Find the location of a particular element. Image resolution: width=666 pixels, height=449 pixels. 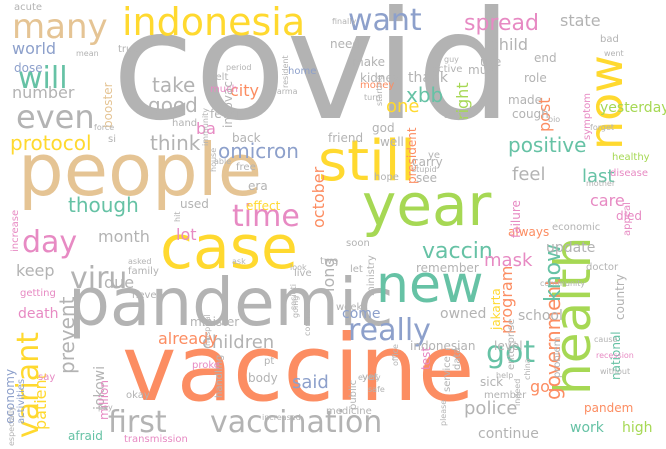

cloud-word: si is located at coordinates (112, 139).